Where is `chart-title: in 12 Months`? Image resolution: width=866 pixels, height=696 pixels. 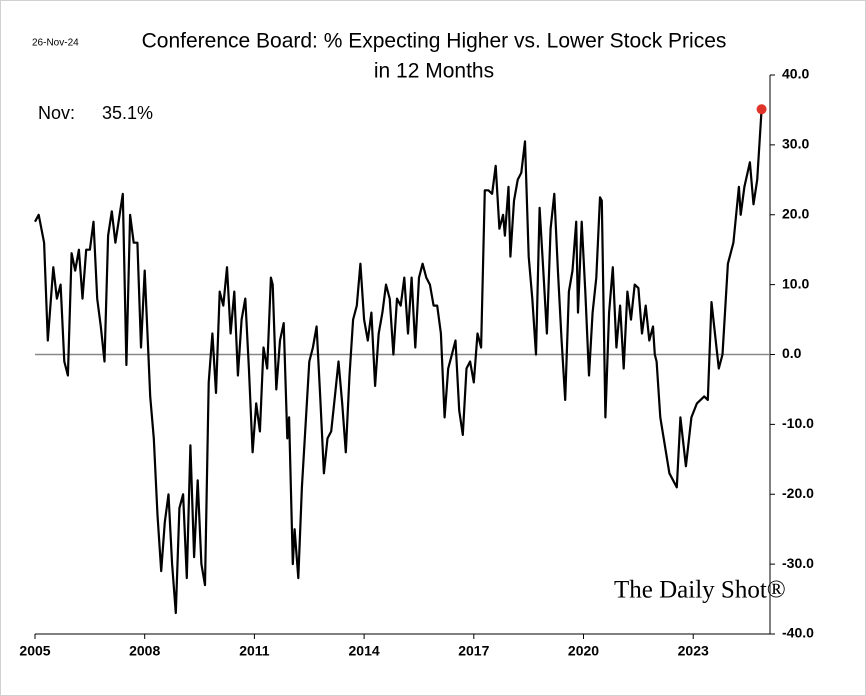 chart-title: in 12 Months is located at coordinates (434, 71).